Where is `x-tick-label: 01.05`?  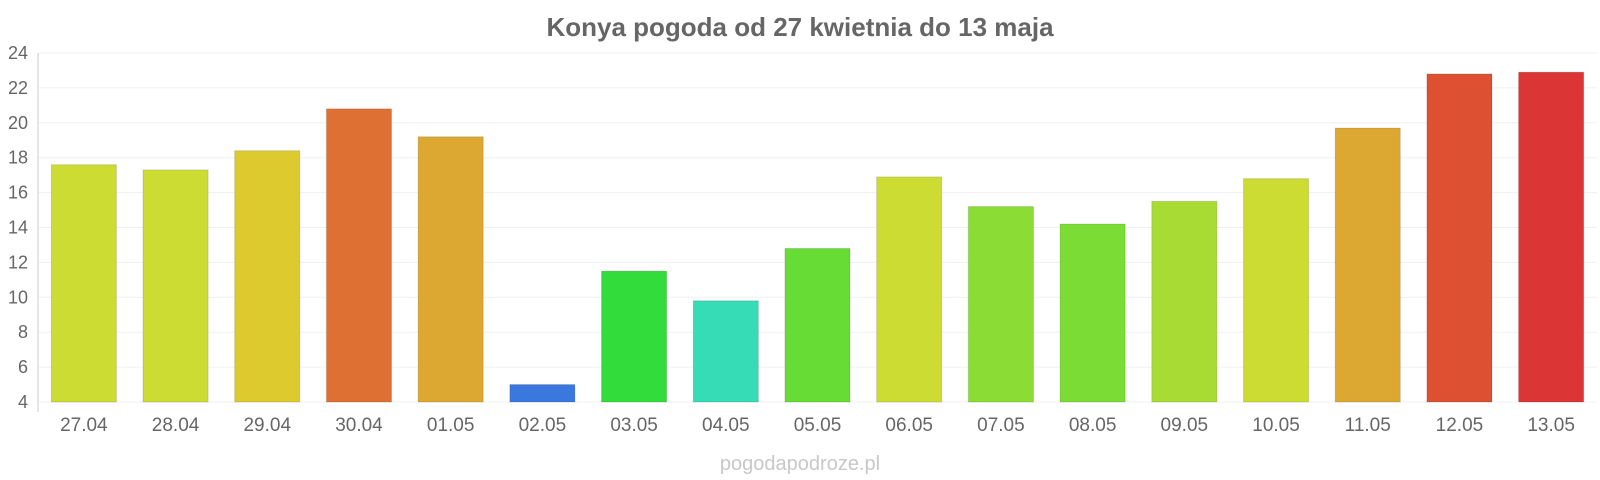
x-tick-label: 01.05 is located at coordinates (451, 425).